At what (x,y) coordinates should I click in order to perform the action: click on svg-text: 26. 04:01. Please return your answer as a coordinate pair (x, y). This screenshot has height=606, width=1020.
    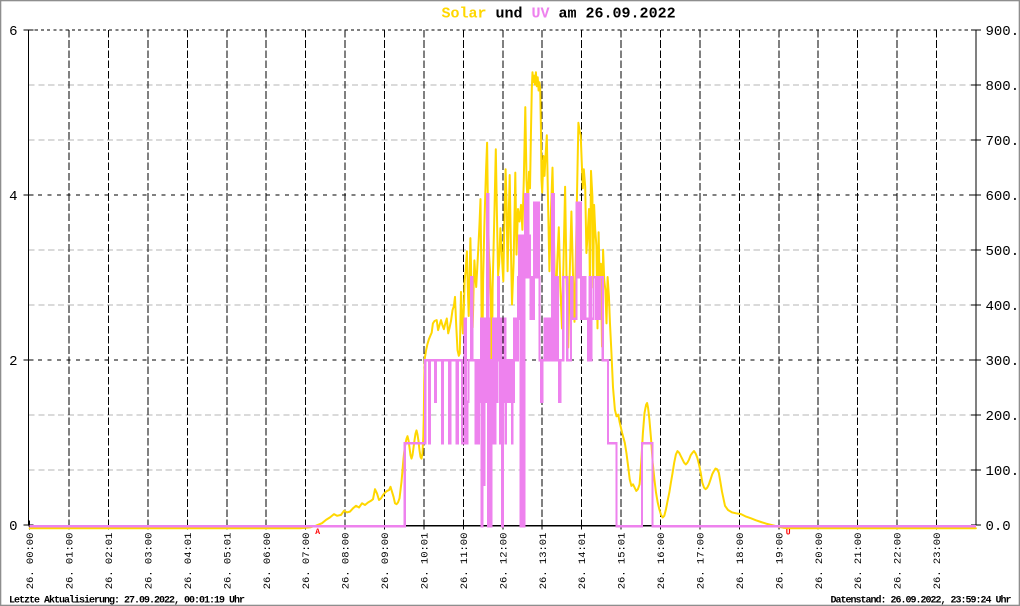
    Looking at the image, I should click on (189, 561).